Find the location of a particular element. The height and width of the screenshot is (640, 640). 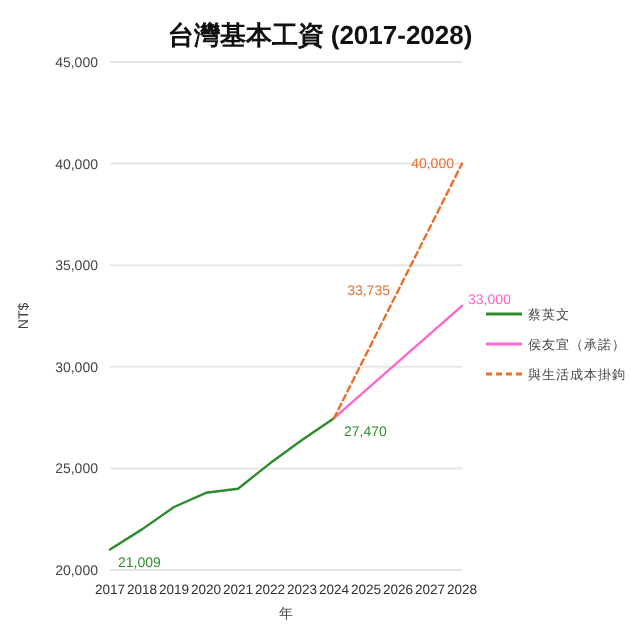

chart-title: 台灣基本工資 (2017-2028) is located at coordinates (320, 35).